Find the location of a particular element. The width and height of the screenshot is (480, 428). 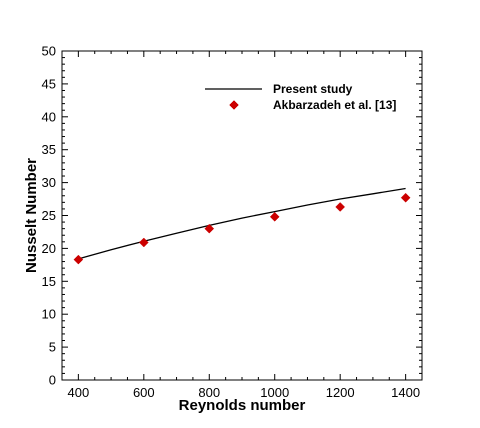

y-tick-label: 35 is located at coordinates (49, 149).